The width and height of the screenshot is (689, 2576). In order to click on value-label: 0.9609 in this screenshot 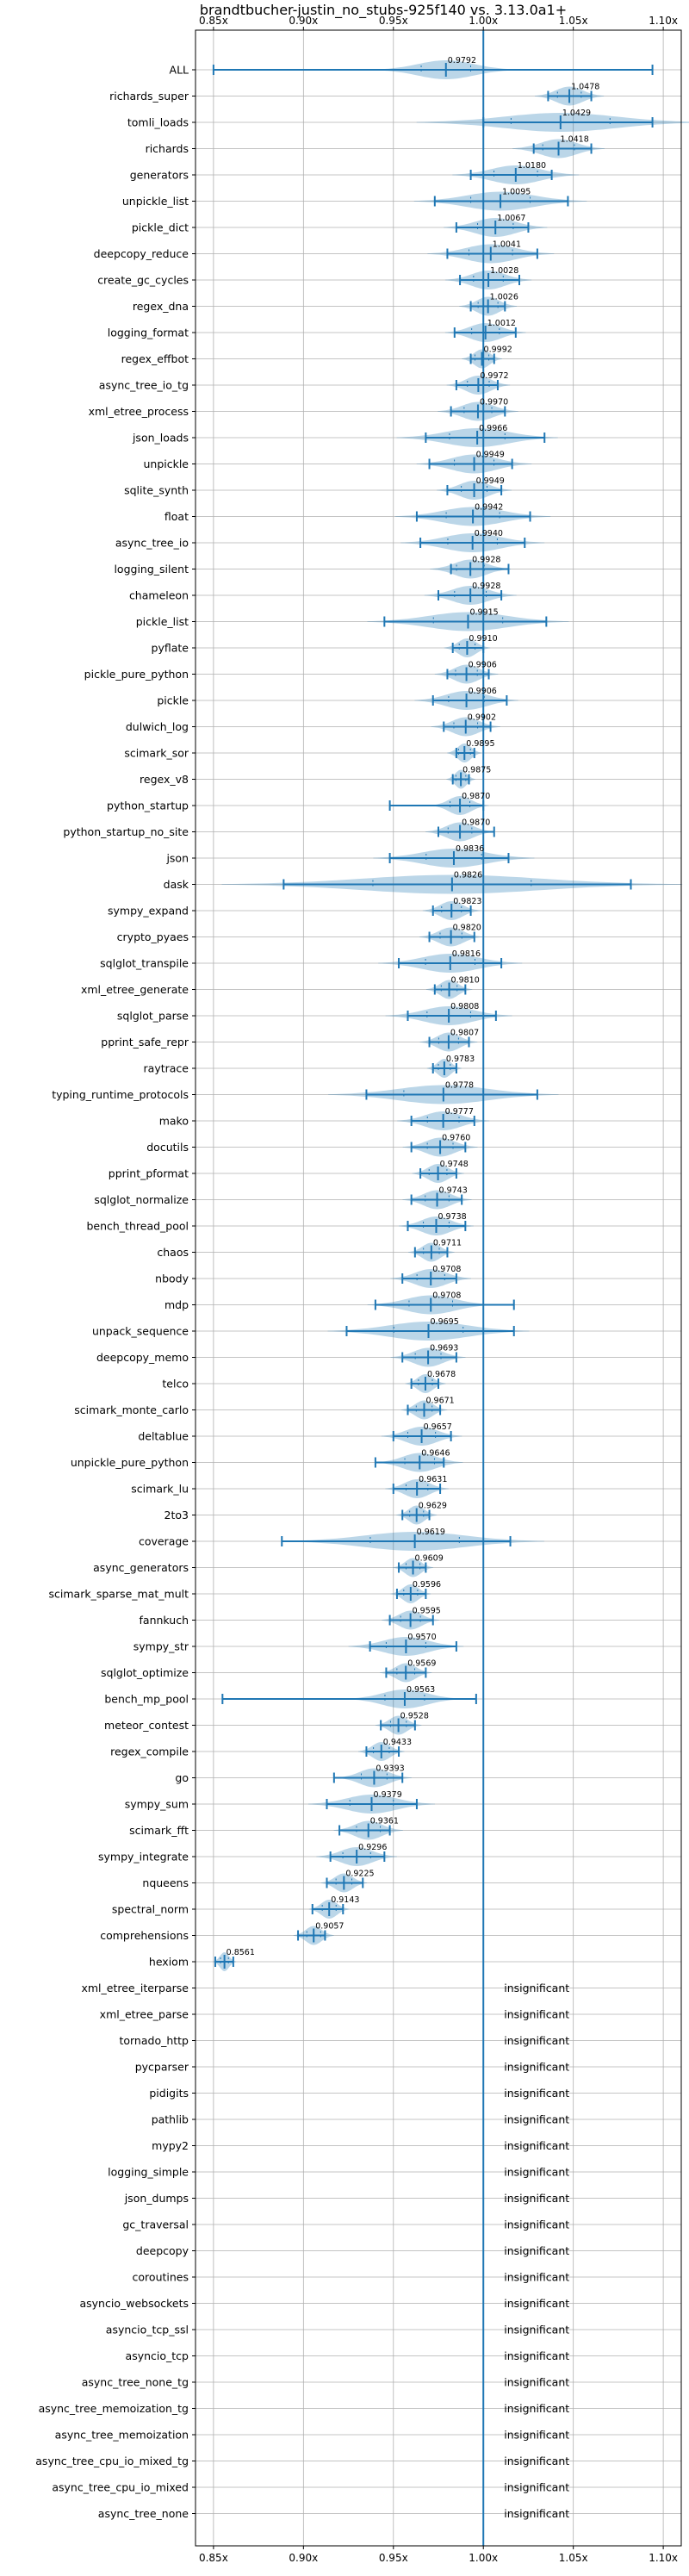, I will do `click(429, 1559)`.